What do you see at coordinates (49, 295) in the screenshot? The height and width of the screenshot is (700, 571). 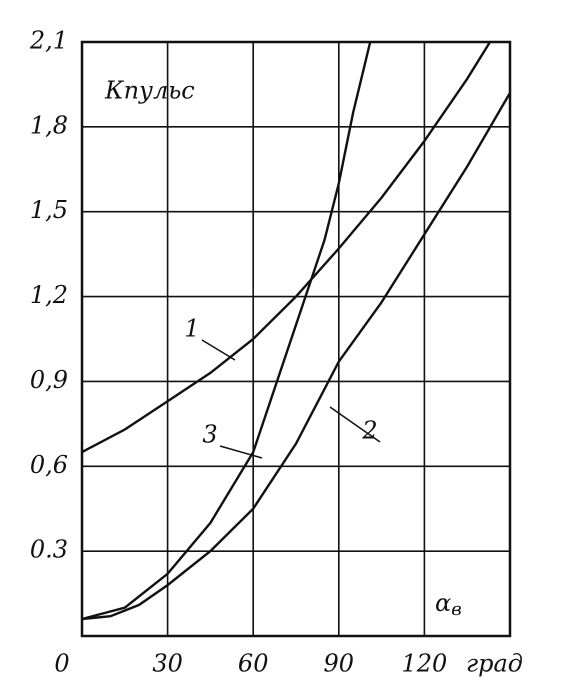 I see `y-tick-label: 1,2` at bounding box center [49, 295].